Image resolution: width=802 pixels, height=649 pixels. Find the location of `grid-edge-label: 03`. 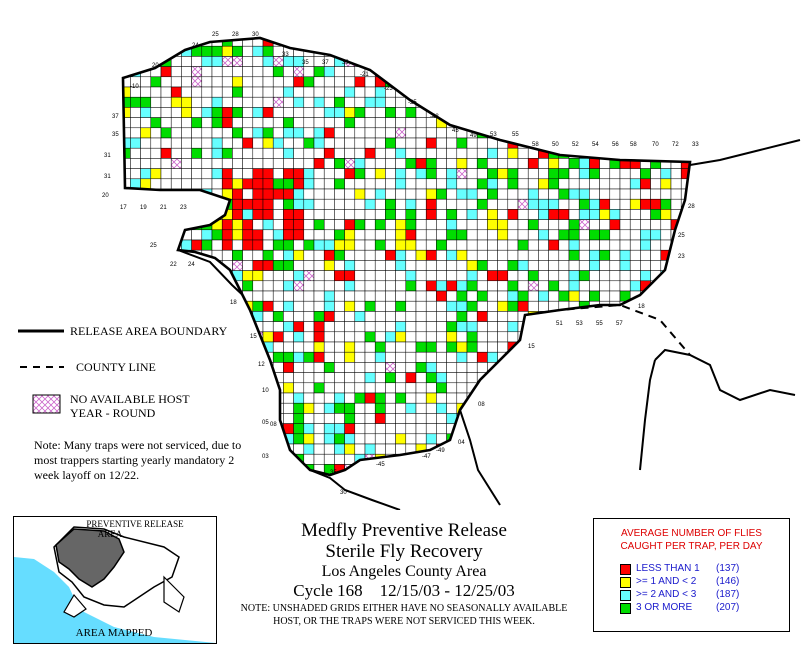

grid-edge-label: 03 is located at coordinates (265, 457).